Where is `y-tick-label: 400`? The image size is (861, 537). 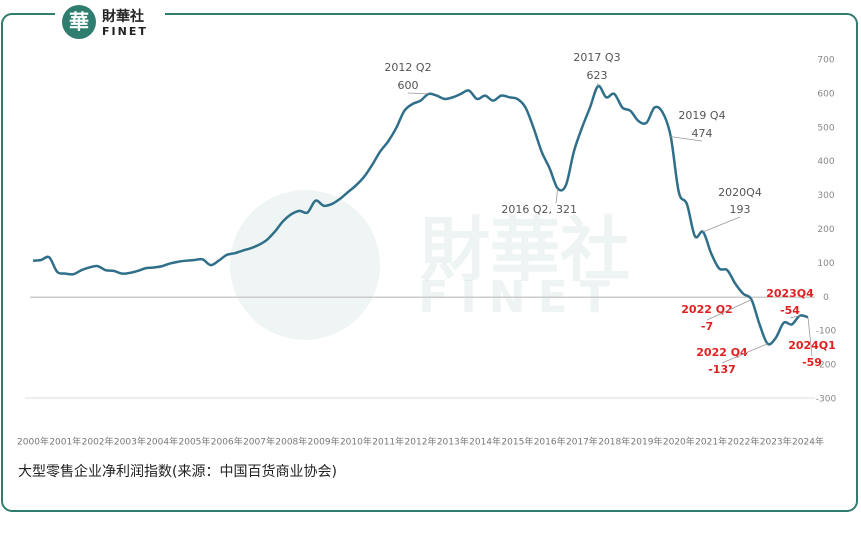
y-tick-label: 400 is located at coordinates (825, 162).